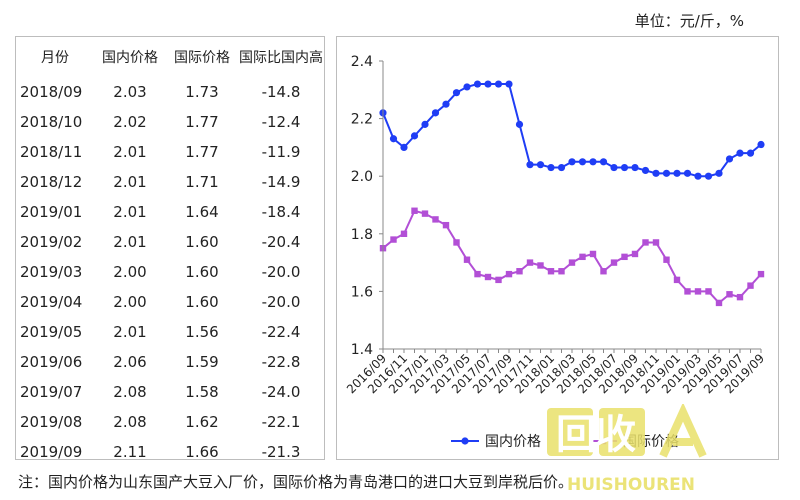  Describe the element at coordinates (51, 392) in the screenshot. I see `cell-month: 2019/07` at that location.